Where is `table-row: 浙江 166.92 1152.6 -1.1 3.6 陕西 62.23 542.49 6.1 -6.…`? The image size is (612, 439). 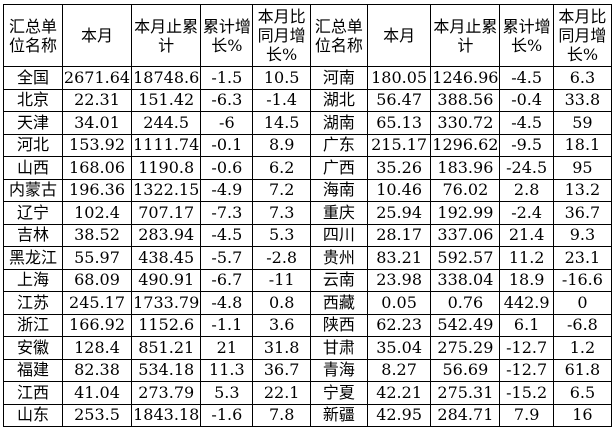 table-row: 浙江 166.92 1152.6 -1.1 3.6 陕西 62.23 542.49 6.1 -6.… is located at coordinates (307, 325).